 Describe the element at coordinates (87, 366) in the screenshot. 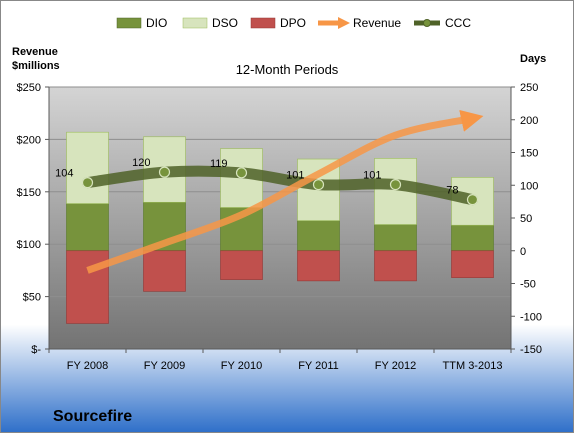

I see `x-tick-label: FY 2008` at that location.